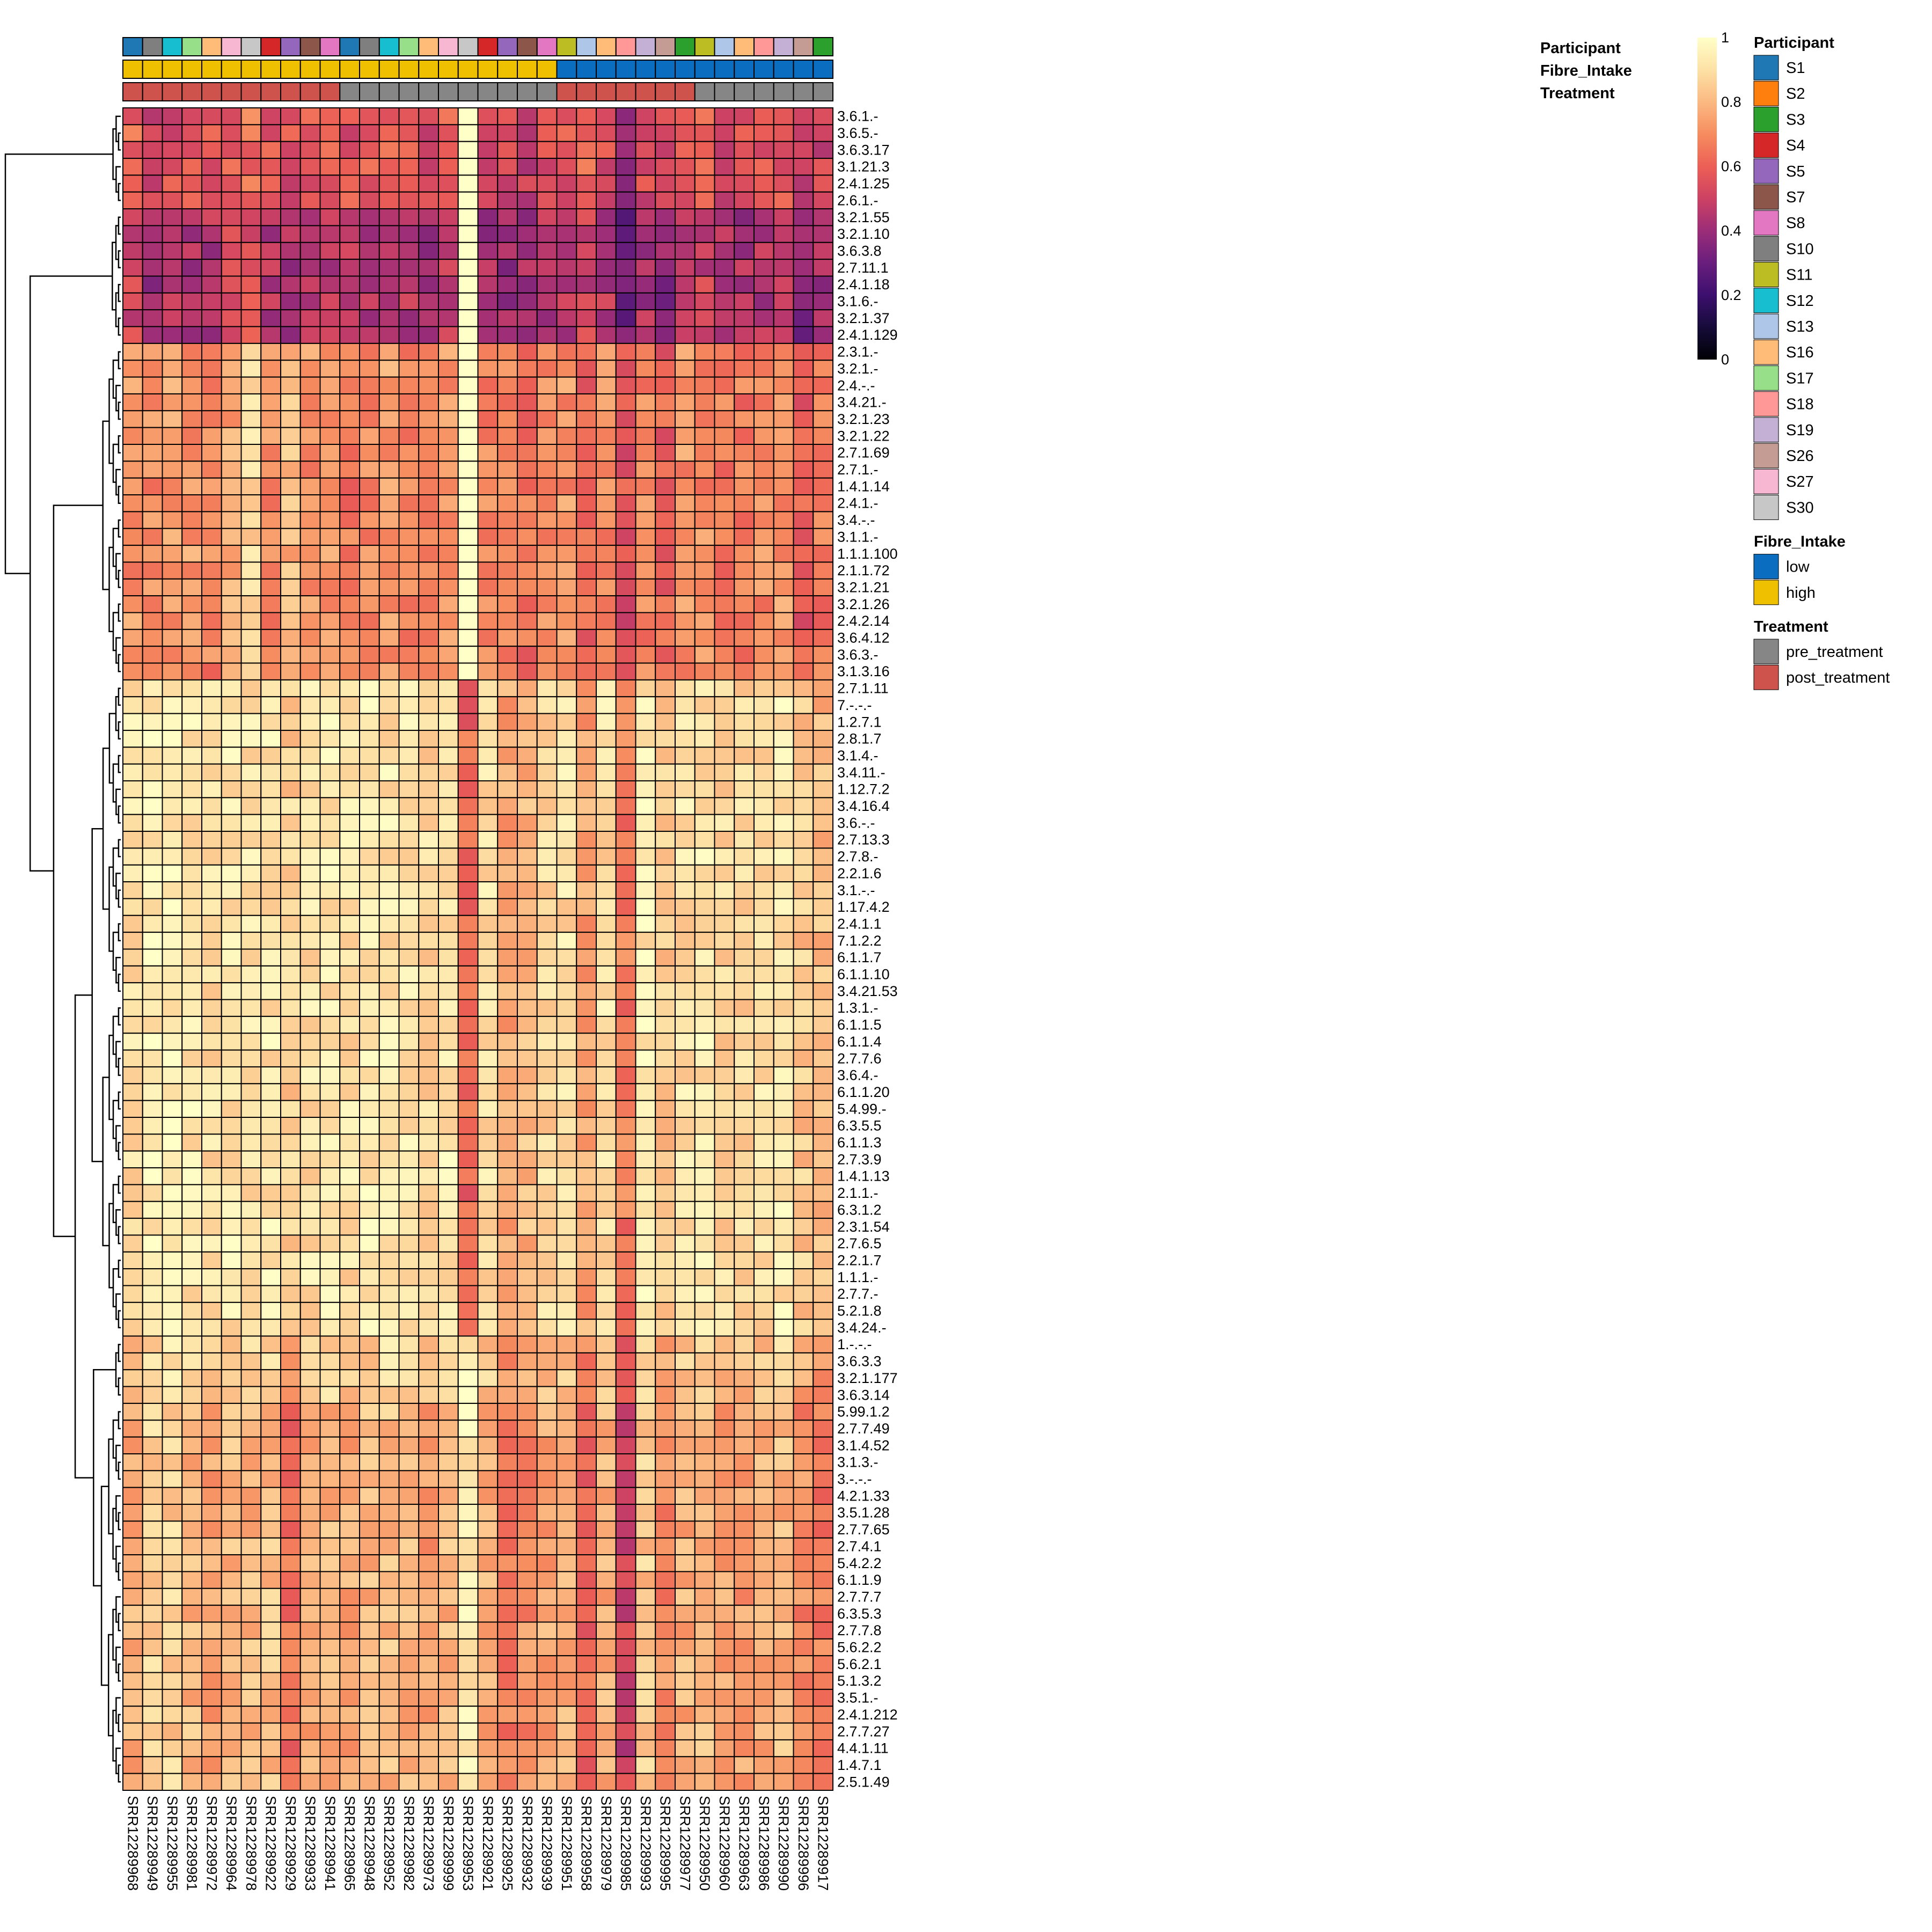 The image size is (1932, 1932). I want to click on participant-annotation-cell, so click(744, 46).